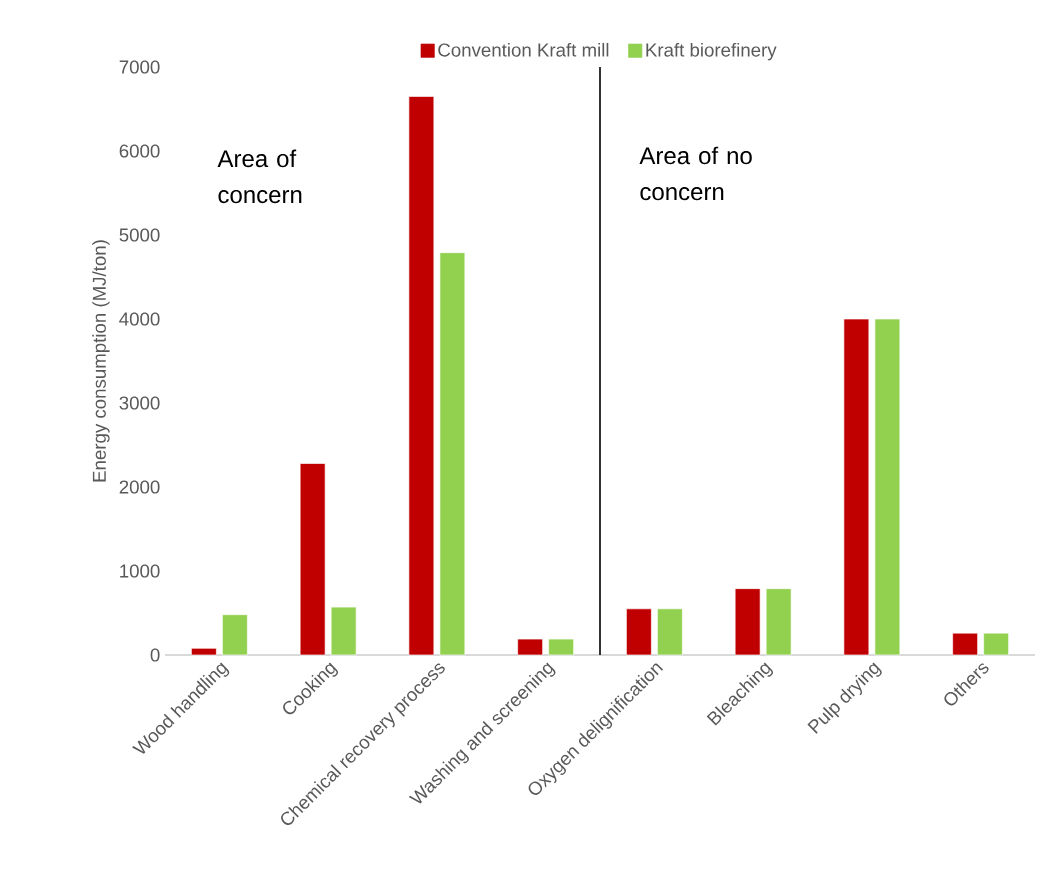  I want to click on legend-label: Kraft biorefinery, so click(711, 51).